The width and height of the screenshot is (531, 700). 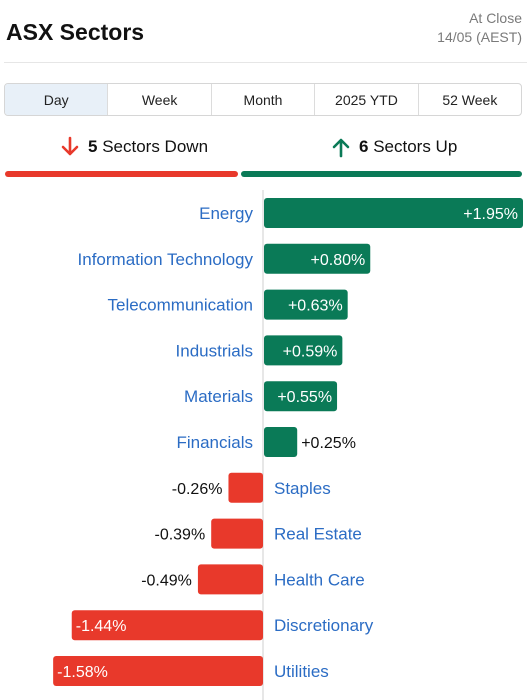 What do you see at coordinates (341, 148) in the screenshot?
I see `arrow-up-icon` at bounding box center [341, 148].